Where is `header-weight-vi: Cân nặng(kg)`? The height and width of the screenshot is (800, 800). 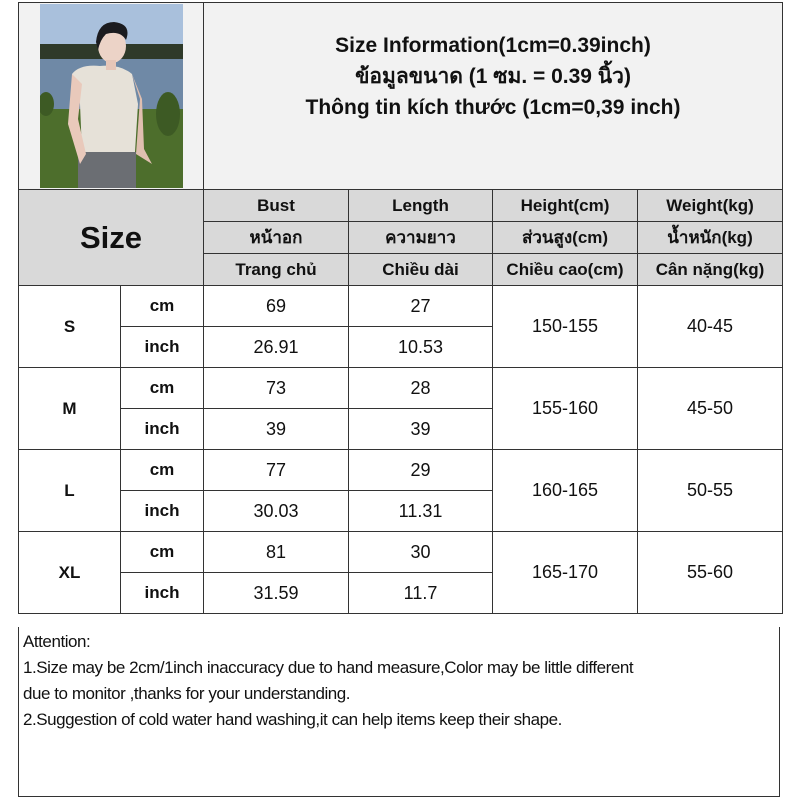
header-weight-vi: Cân nặng(kg) is located at coordinates (710, 269).